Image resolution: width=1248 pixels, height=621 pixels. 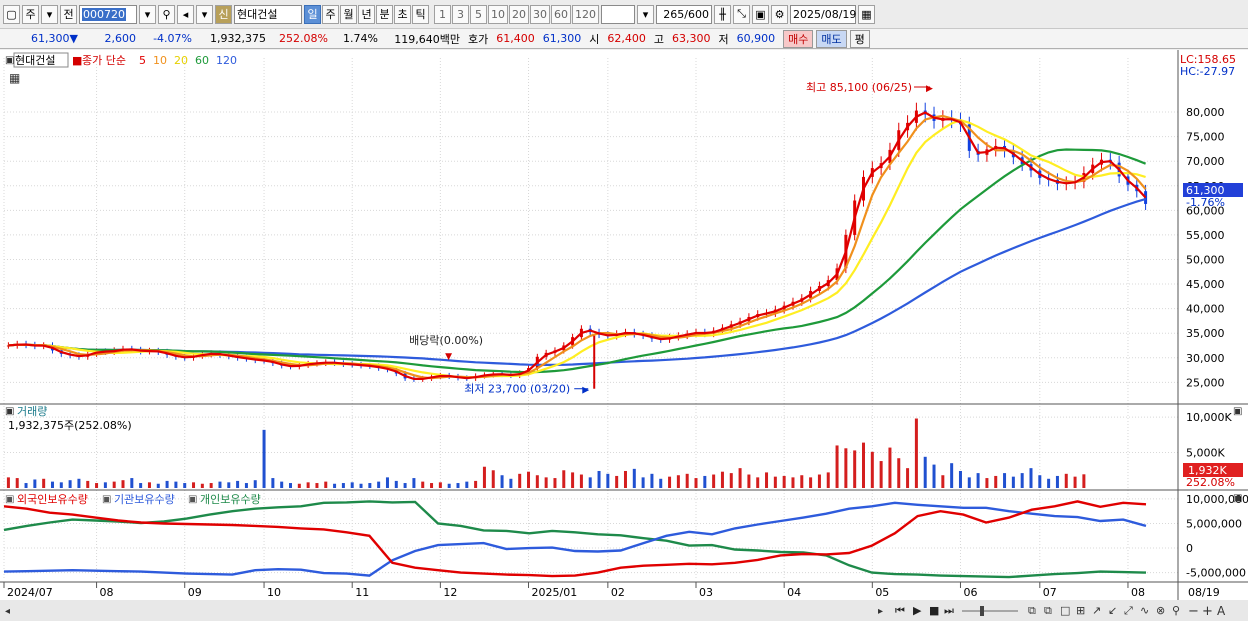 What do you see at coordinates (1237, 498) in the screenshot?
I see `holdings-close-icon: ▣` at bounding box center [1237, 498].